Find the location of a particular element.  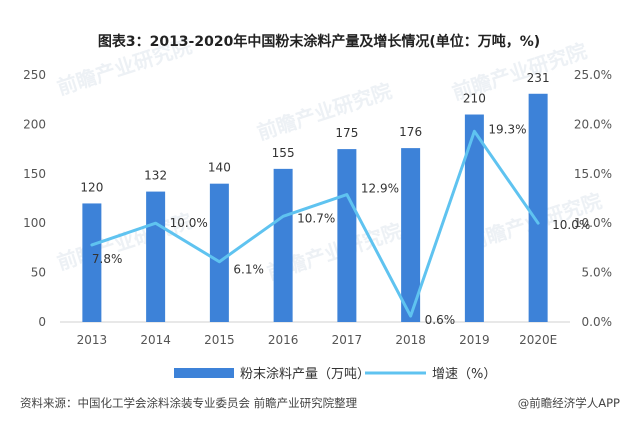

left-axis-ticks: 0 50 100 150 200 250 is located at coordinates (34, 198).